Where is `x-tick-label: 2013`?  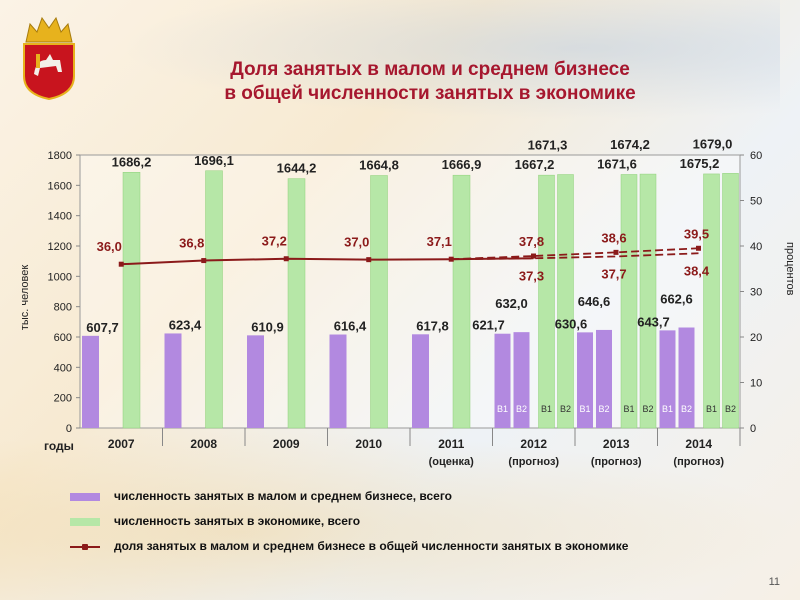
x-tick-label: 2013 is located at coordinates (616, 444).